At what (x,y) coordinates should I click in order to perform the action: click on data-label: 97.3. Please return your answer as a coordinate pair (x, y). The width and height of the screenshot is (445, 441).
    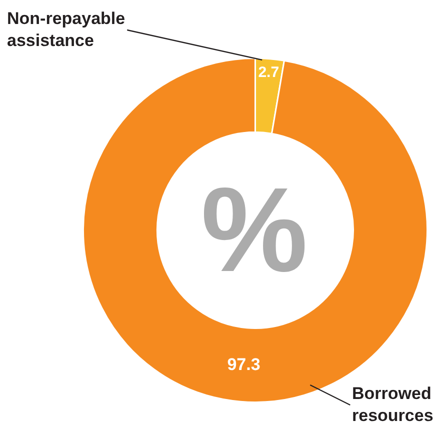
    Looking at the image, I should click on (243, 364).